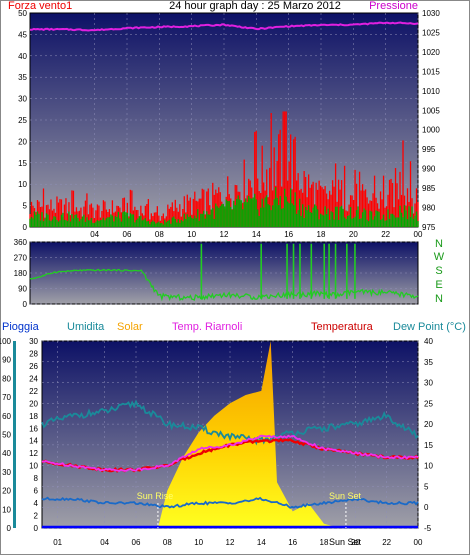  I want to click on humidity-tick-label: 2, so click(36, 516).